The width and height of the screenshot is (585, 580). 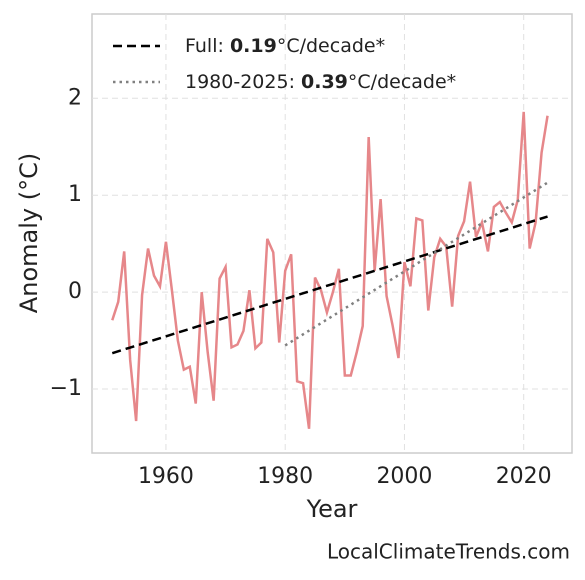 I want to click on legend-label: 1980-2025: 0.39°C/decade*, so click(x=320, y=82).